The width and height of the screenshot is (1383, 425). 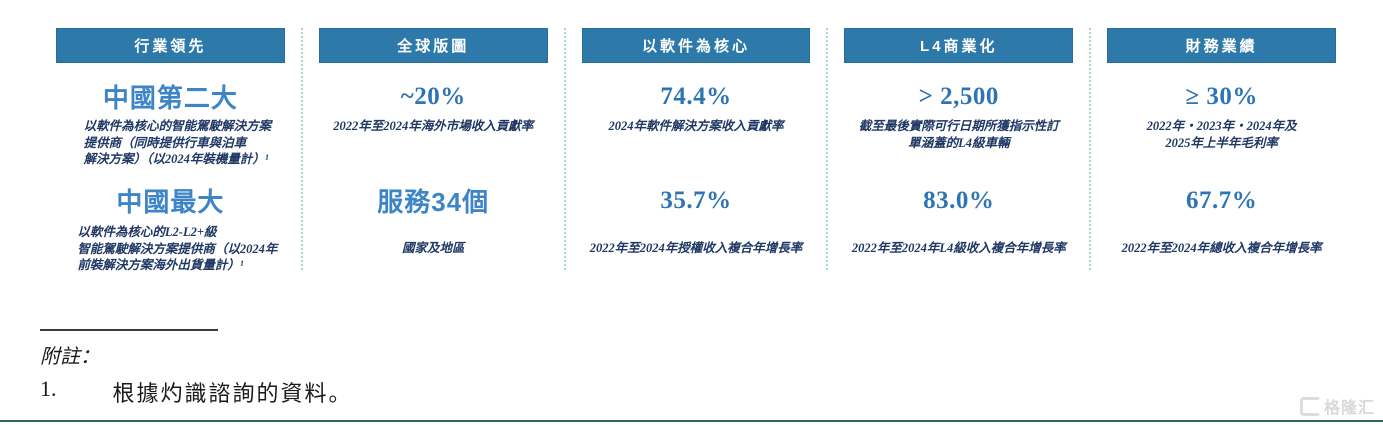 What do you see at coordinates (433, 202) in the screenshot?
I see `metric-value: 服務34個` at bounding box center [433, 202].